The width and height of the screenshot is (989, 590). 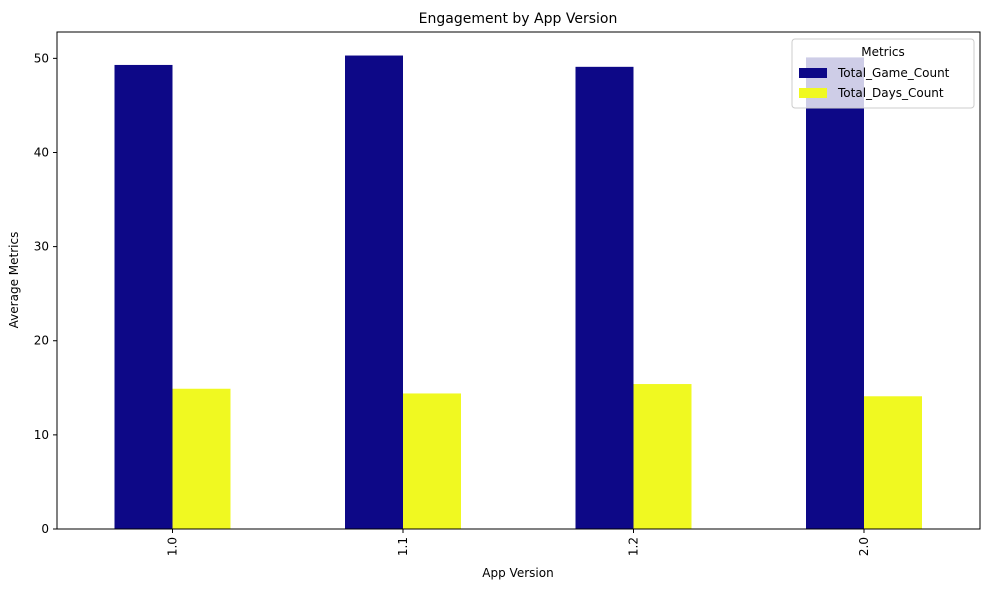 What do you see at coordinates (518, 19) in the screenshot?
I see `chart-title: Engagement by App Version` at bounding box center [518, 19].